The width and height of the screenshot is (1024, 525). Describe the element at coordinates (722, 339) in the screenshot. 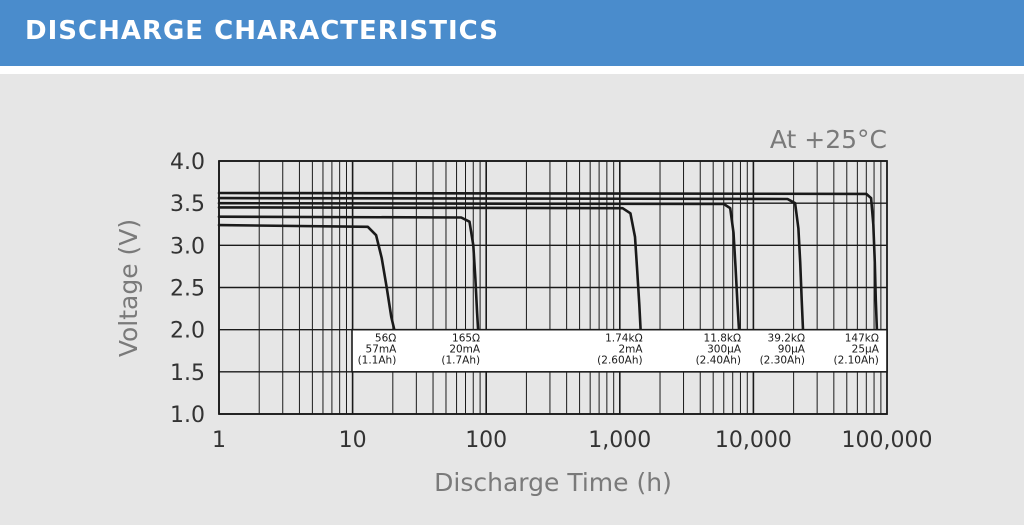

I see `curve-label-line: 11.8kΩ` at that location.